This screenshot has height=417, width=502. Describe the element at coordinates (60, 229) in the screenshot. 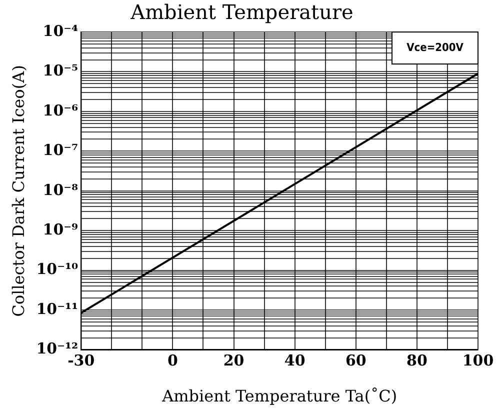

I see `y-tick-label: 10⁻⁹` at that location.